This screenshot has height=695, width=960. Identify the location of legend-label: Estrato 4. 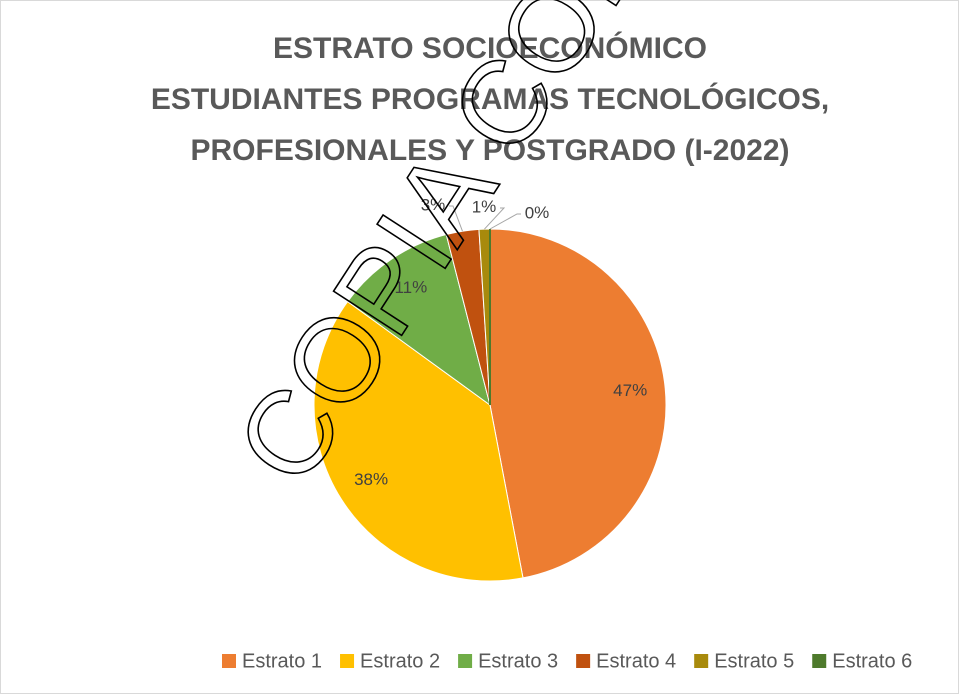
(636, 661).